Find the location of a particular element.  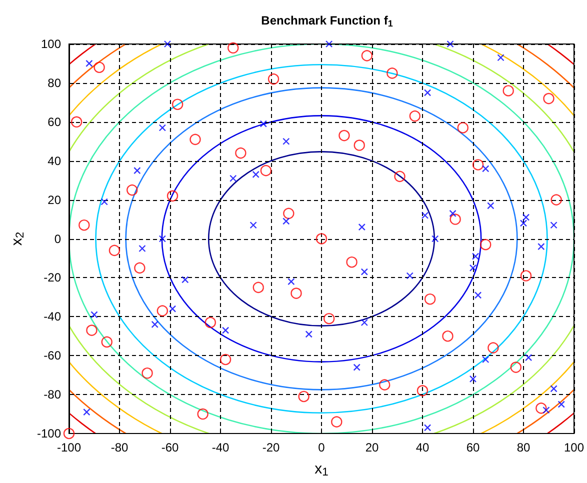

x-tick-label: 80 is located at coordinates (523, 447).